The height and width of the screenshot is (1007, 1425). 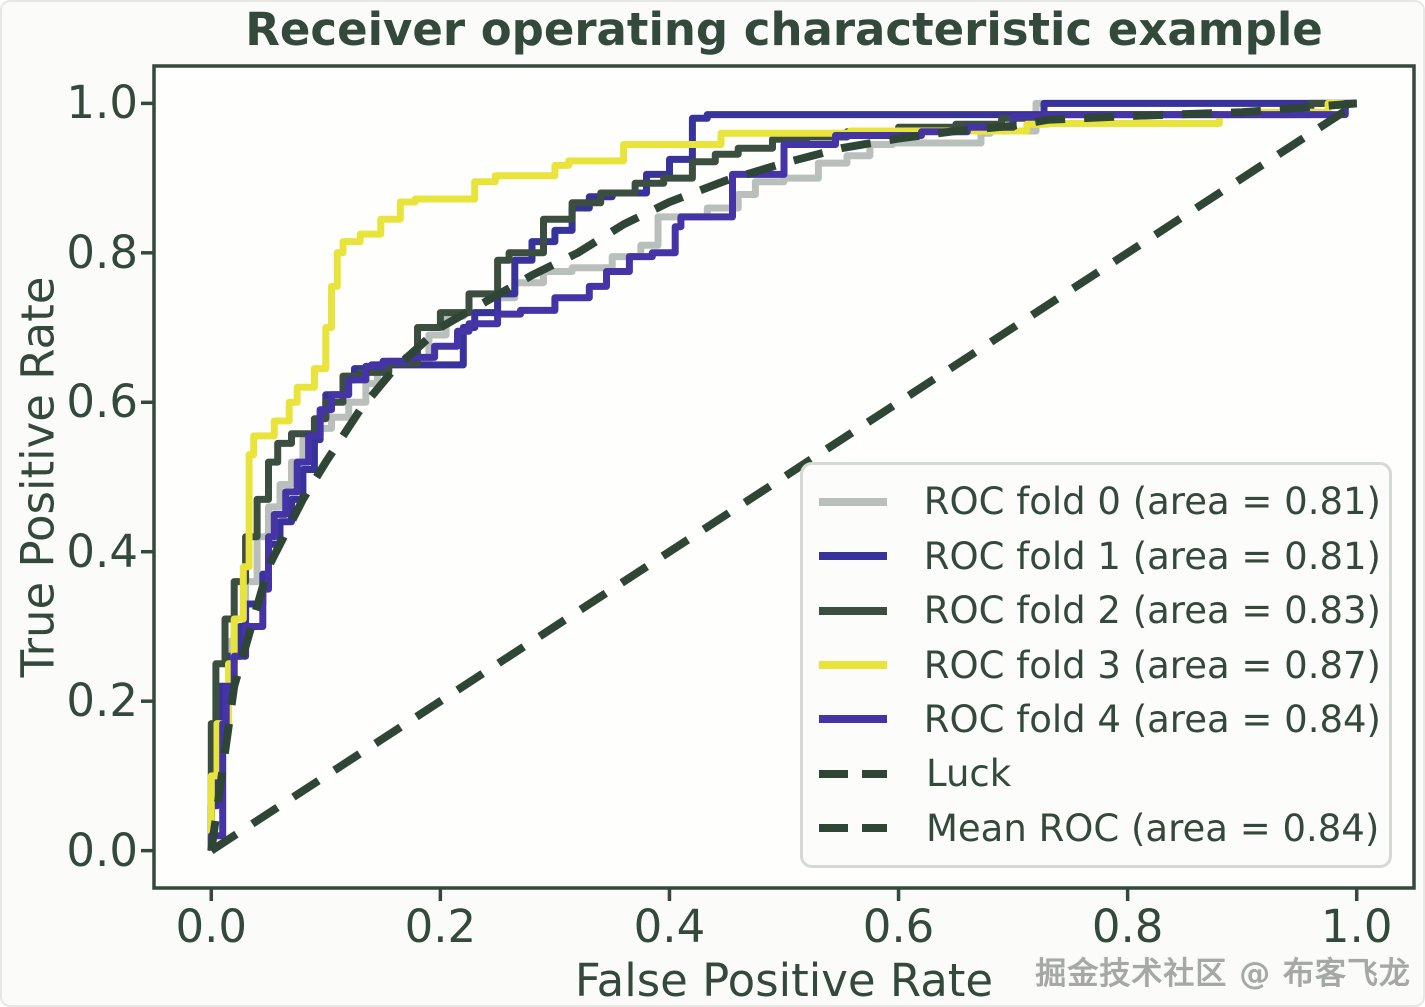 I want to click on legend-item-label: ROC fold 4 (area = 0.84), so click(x=1152, y=719).